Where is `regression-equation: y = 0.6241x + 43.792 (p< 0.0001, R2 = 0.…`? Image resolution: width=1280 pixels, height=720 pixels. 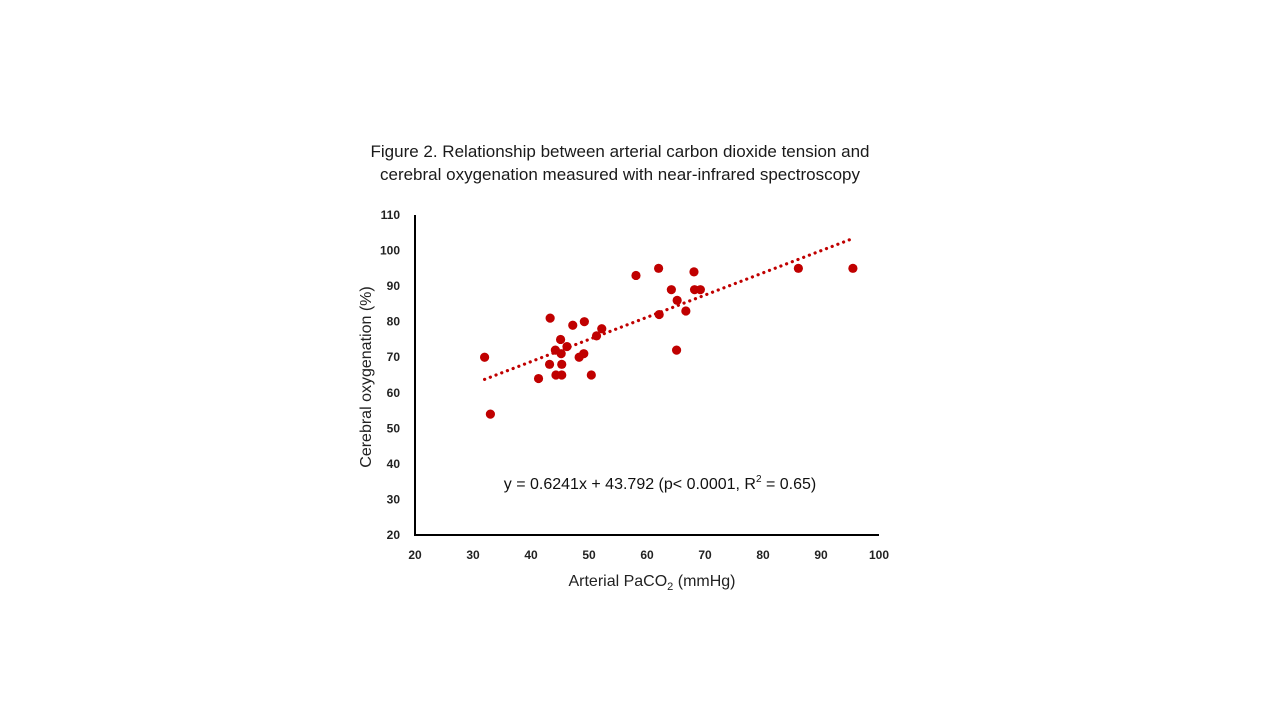
regression-equation: y = 0.6241x + 43.792 (p< 0.0001, R2 = 0.… is located at coordinates (660, 483).